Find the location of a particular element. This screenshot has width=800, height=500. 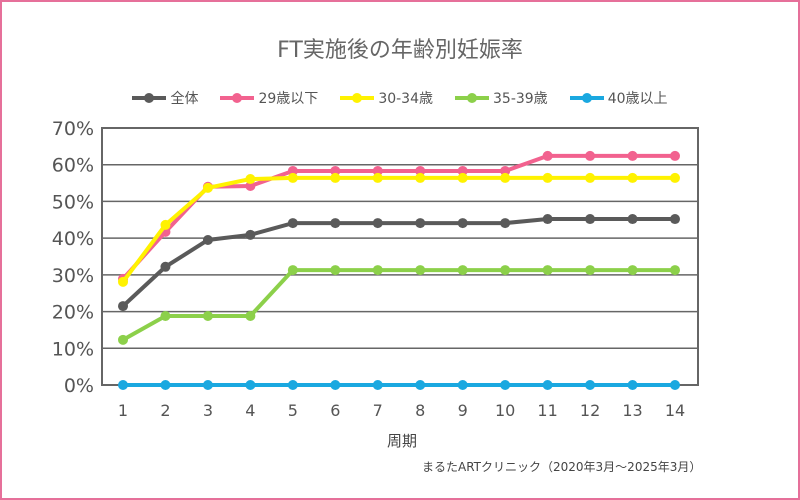

legend-item: 全体 is located at coordinates (165, 98).